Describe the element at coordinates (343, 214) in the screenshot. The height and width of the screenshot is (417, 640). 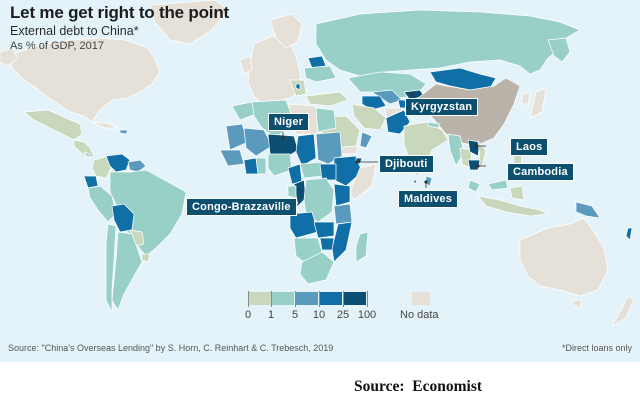
I see `tanzania` at that location.